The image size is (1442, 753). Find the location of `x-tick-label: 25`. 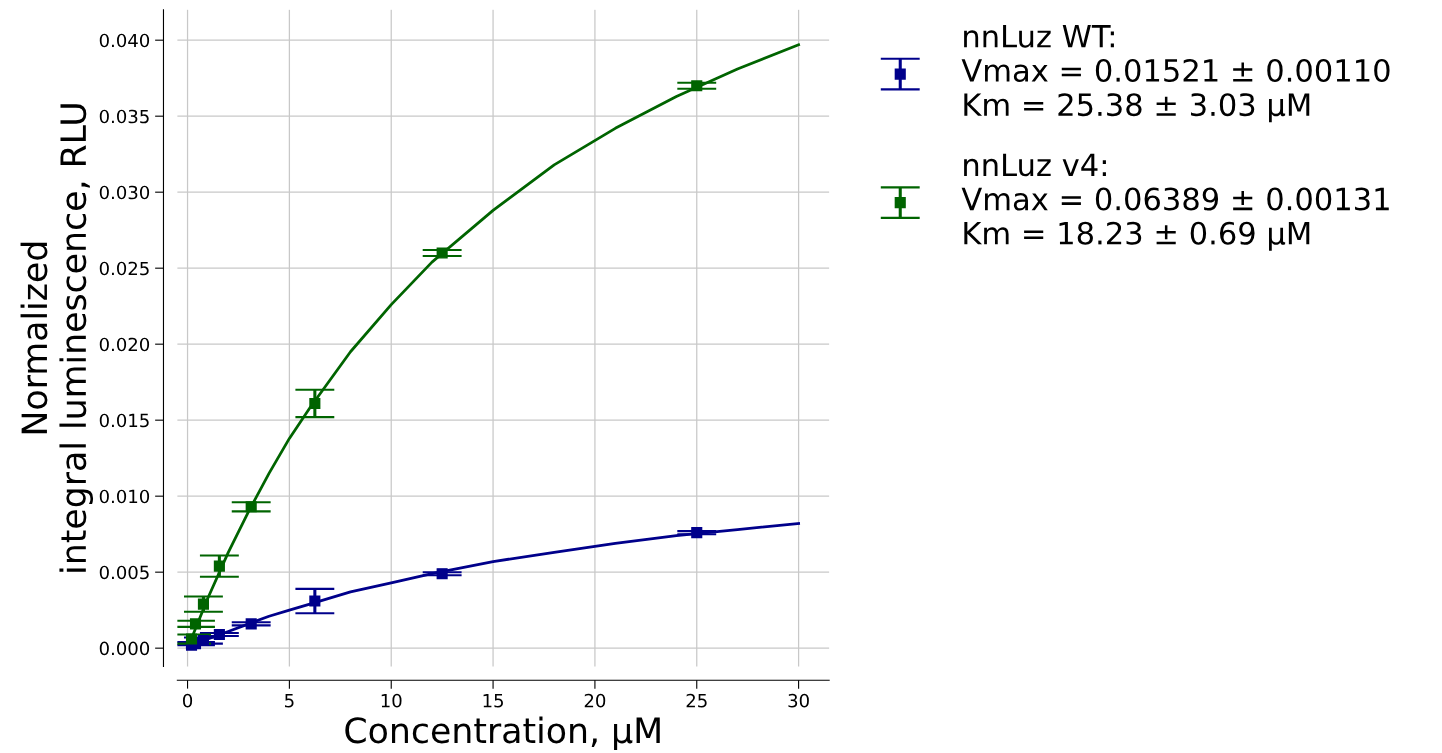

x-tick-label: 25 is located at coordinates (696, 700).